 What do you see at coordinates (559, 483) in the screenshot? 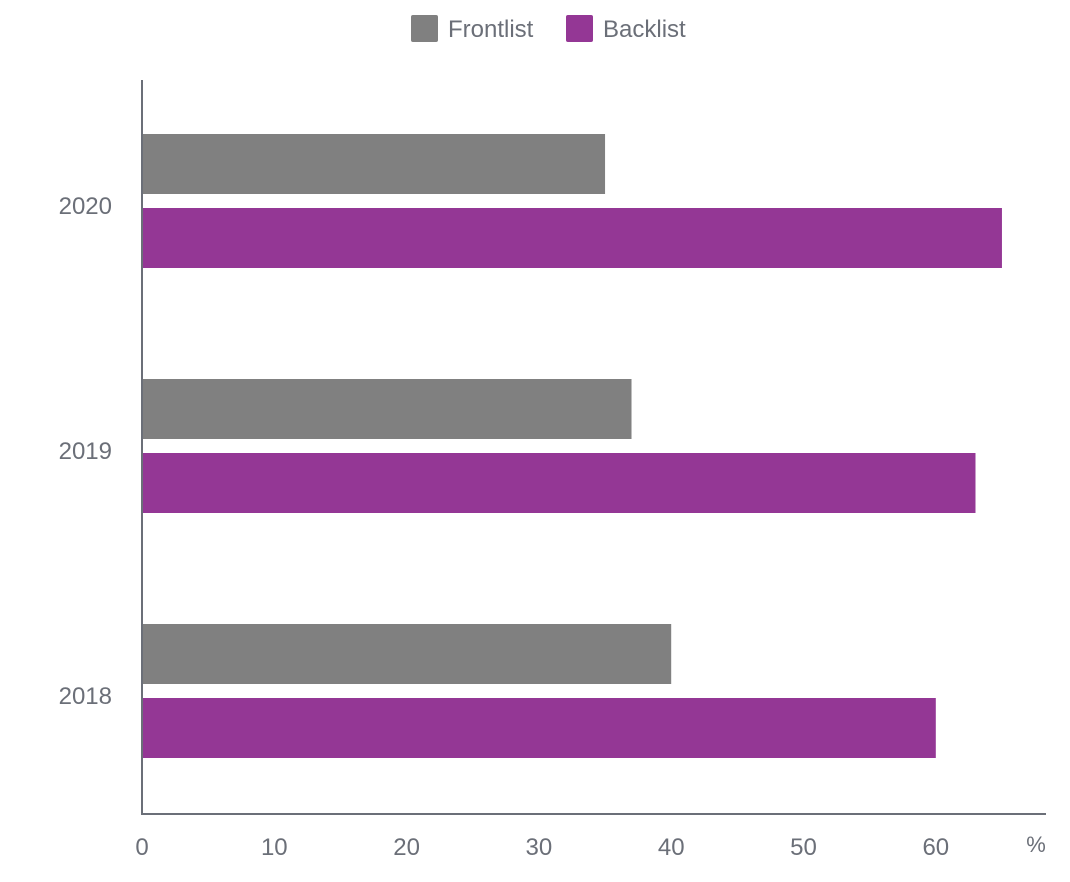
I see `bar-backlist-2019` at bounding box center [559, 483].